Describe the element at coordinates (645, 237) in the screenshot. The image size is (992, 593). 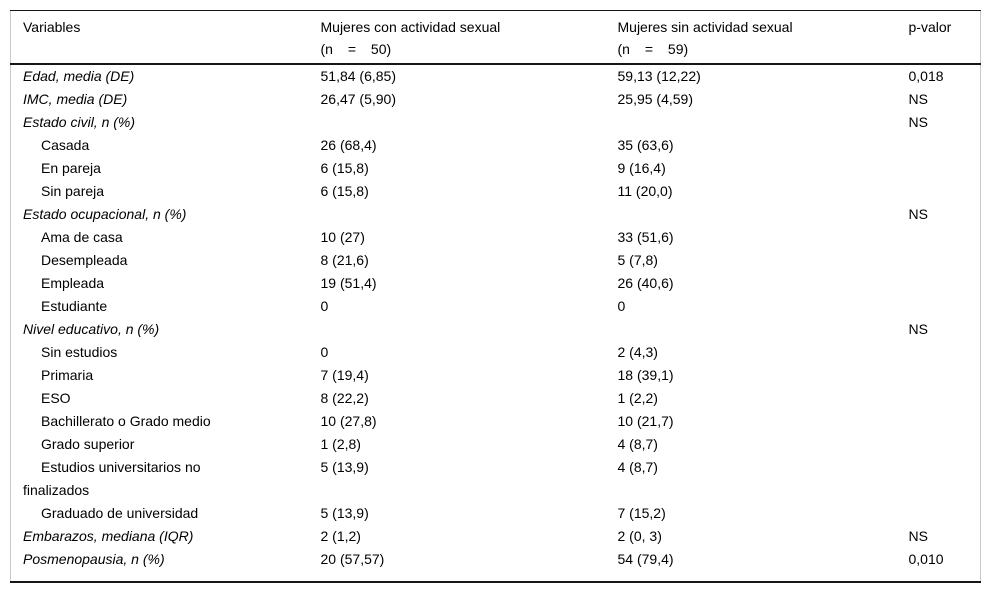
I see `row-value-without-activity: 33 (51,6)` at that location.